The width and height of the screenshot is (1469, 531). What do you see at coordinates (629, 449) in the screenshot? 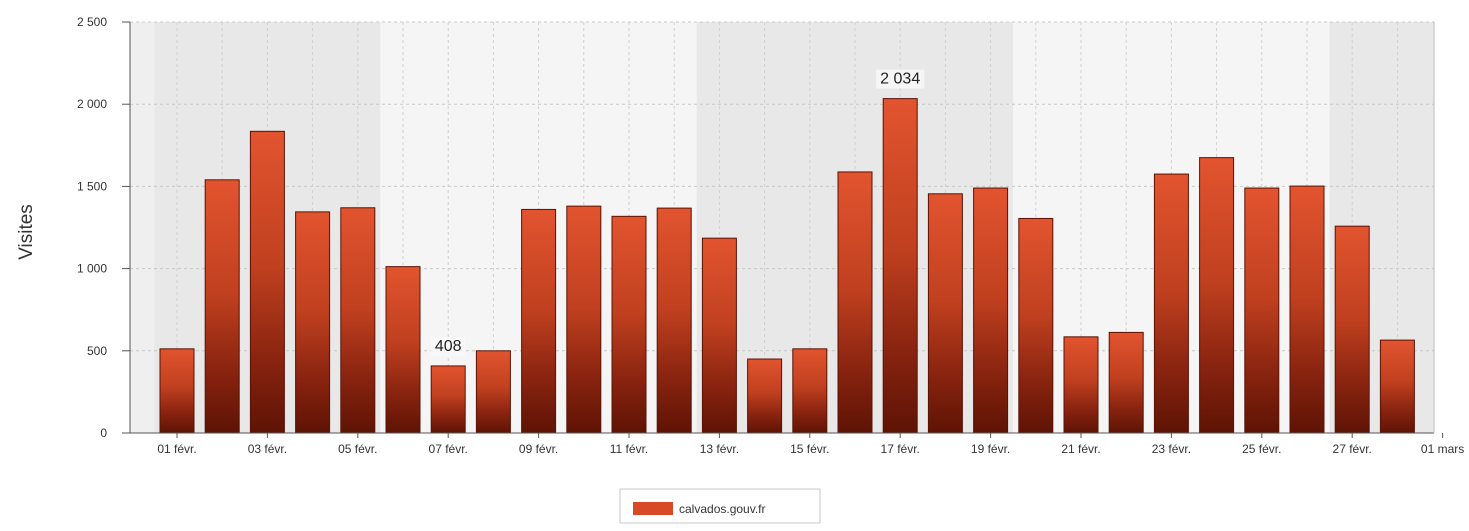
I see `x-tick-label: 11 févr.` at bounding box center [629, 449].